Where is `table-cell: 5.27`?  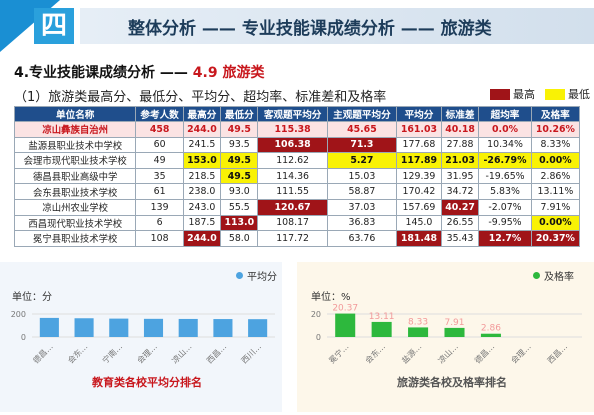
table-cell: 5.27 is located at coordinates (362, 160).